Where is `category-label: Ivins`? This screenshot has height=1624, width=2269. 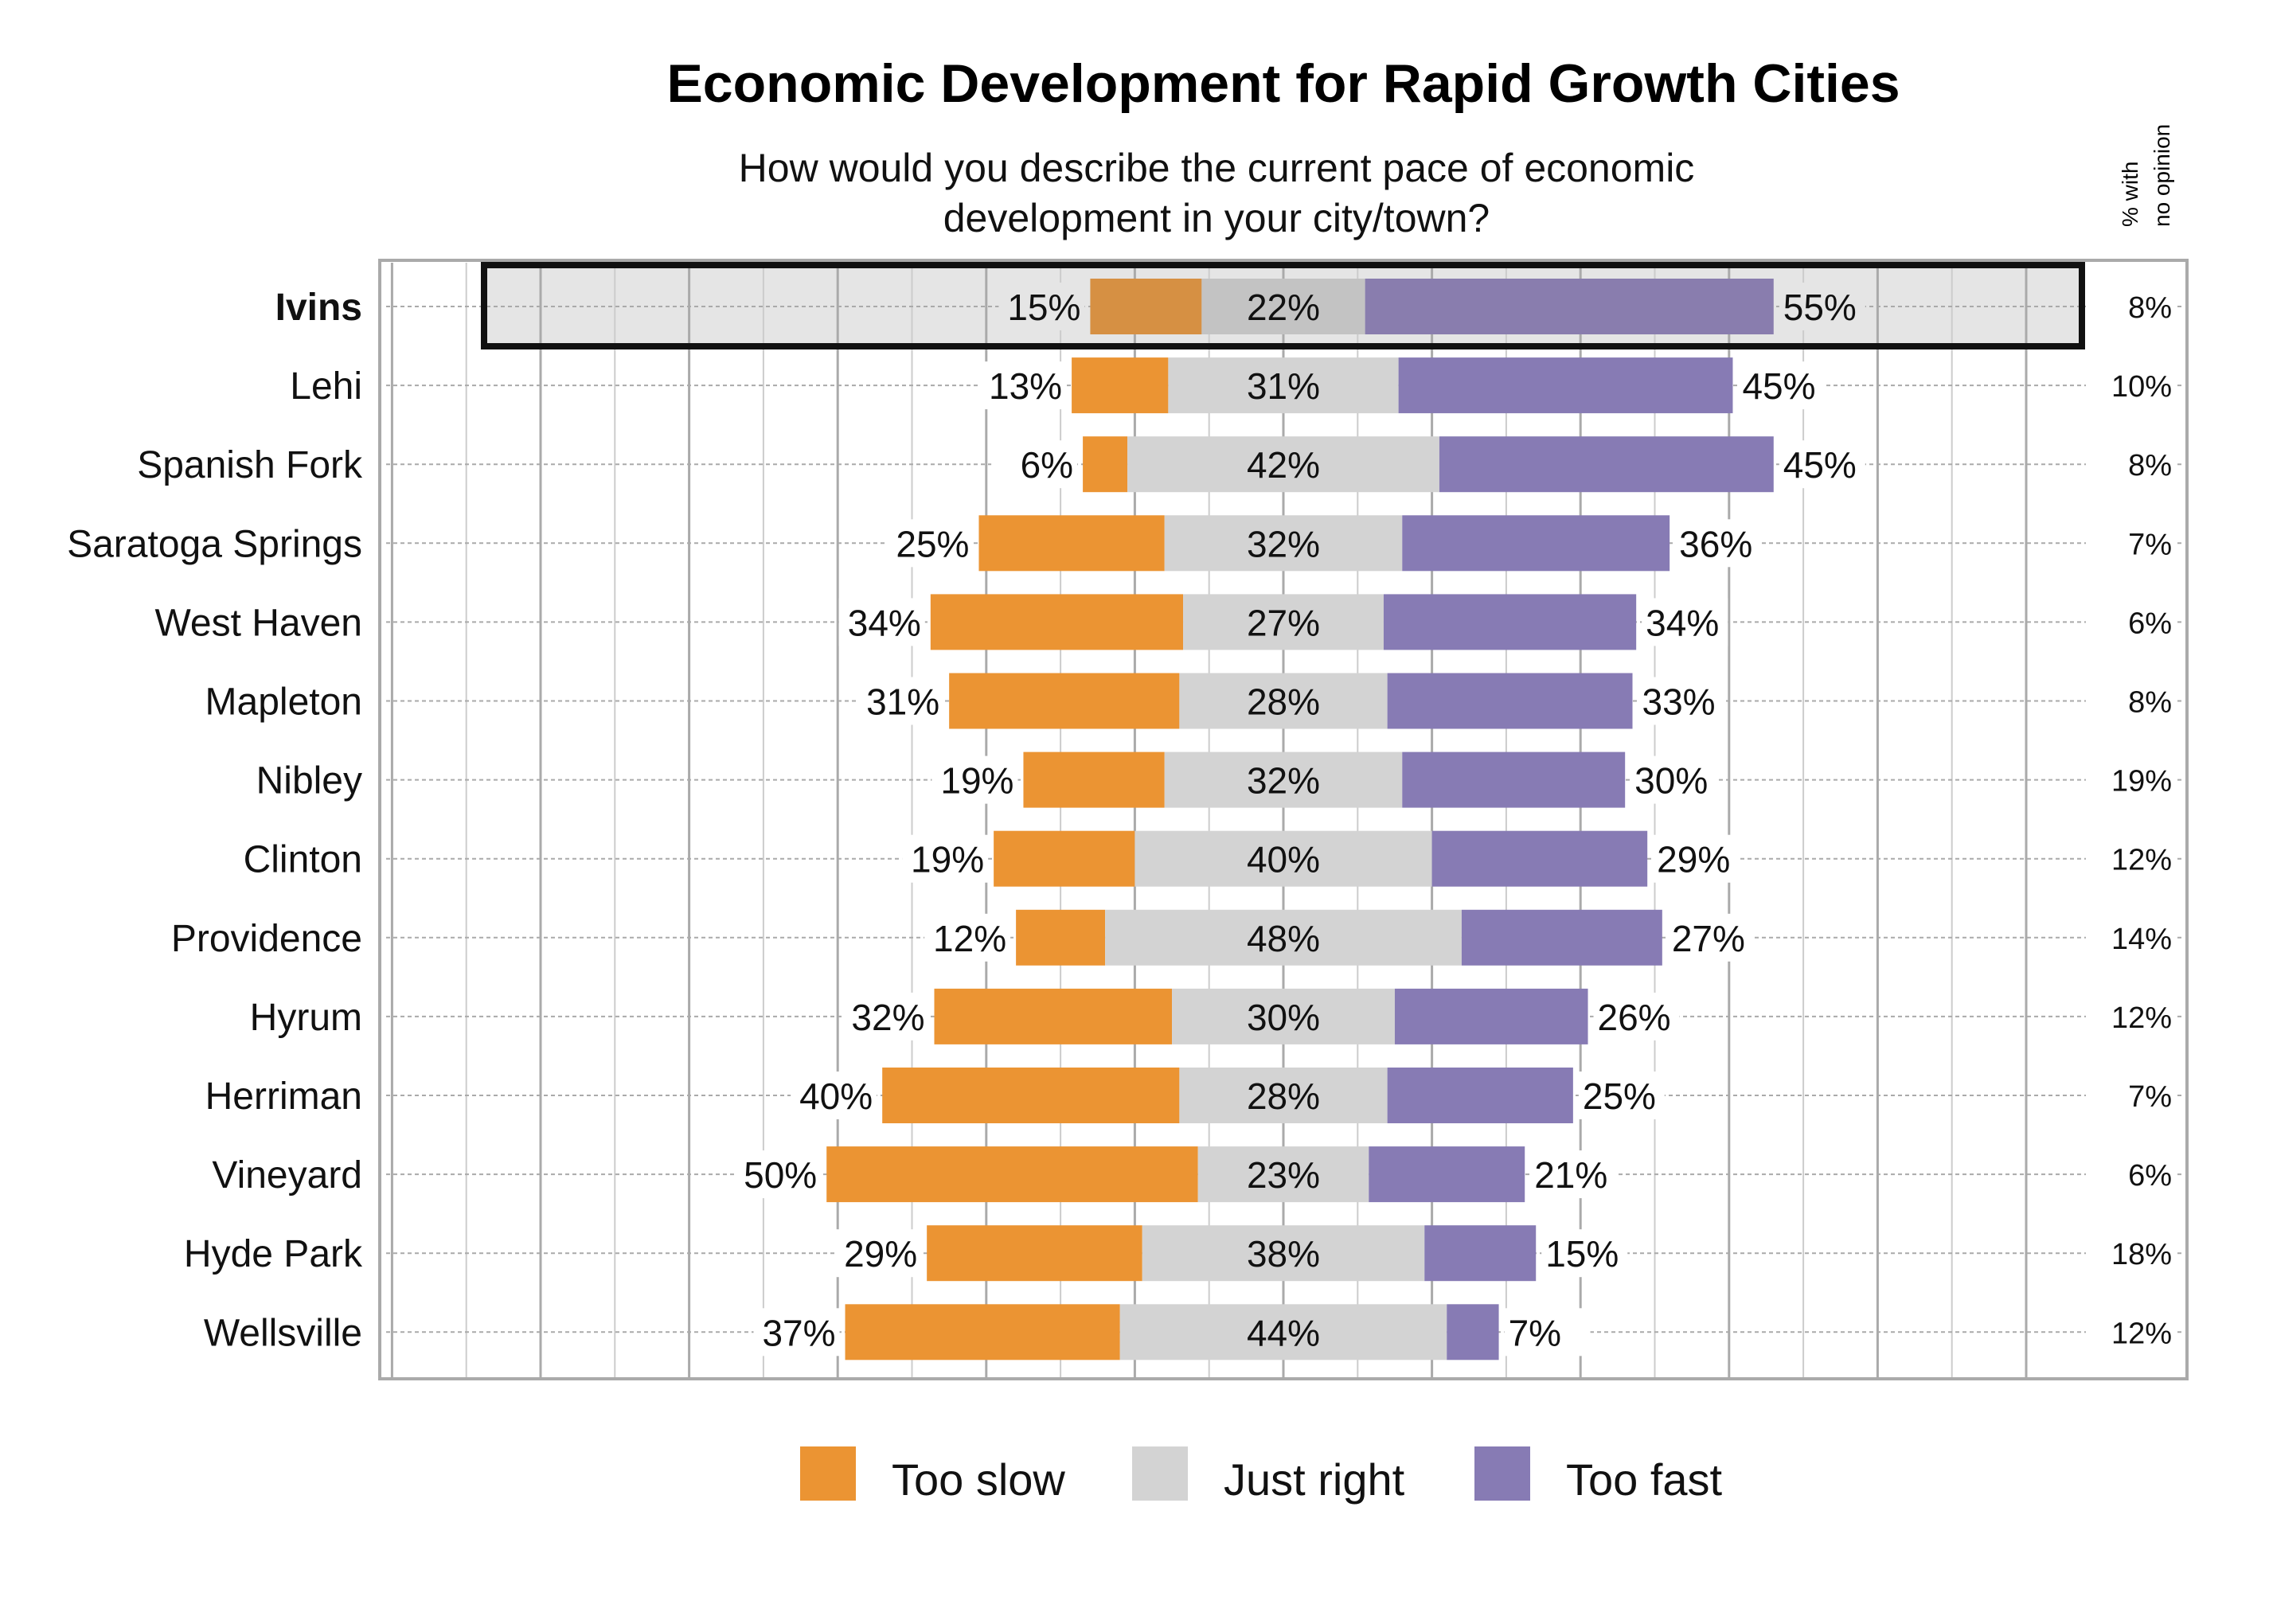
category-label: Ivins is located at coordinates (318, 308).